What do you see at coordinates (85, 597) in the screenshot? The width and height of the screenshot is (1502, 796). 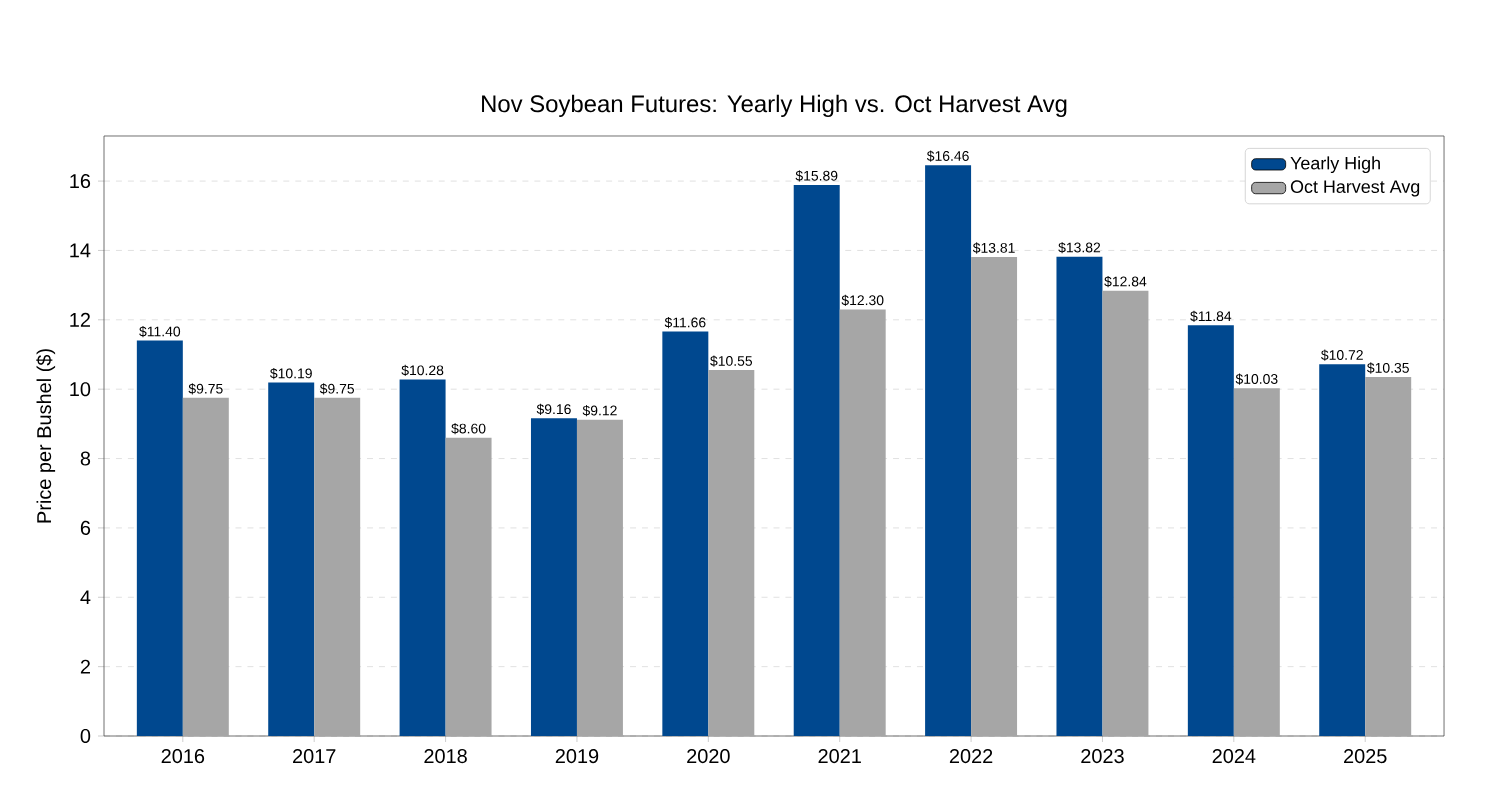 I see `y-tick-label: 4` at bounding box center [85, 597].